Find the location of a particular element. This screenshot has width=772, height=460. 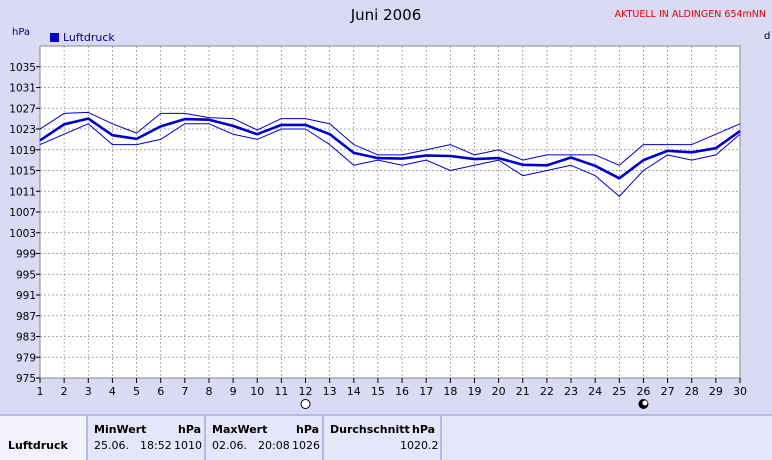

legend-label: Luftdruck is located at coordinates (89, 37).